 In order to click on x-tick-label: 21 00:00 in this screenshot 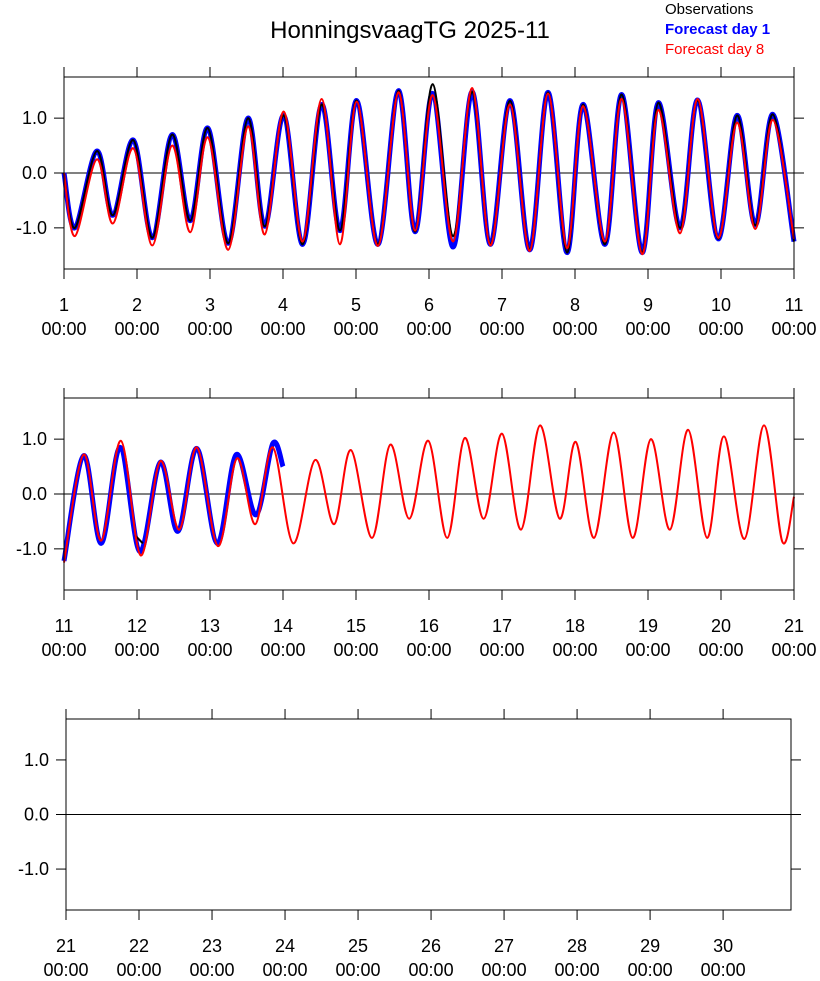, I will do `click(65, 958)`.